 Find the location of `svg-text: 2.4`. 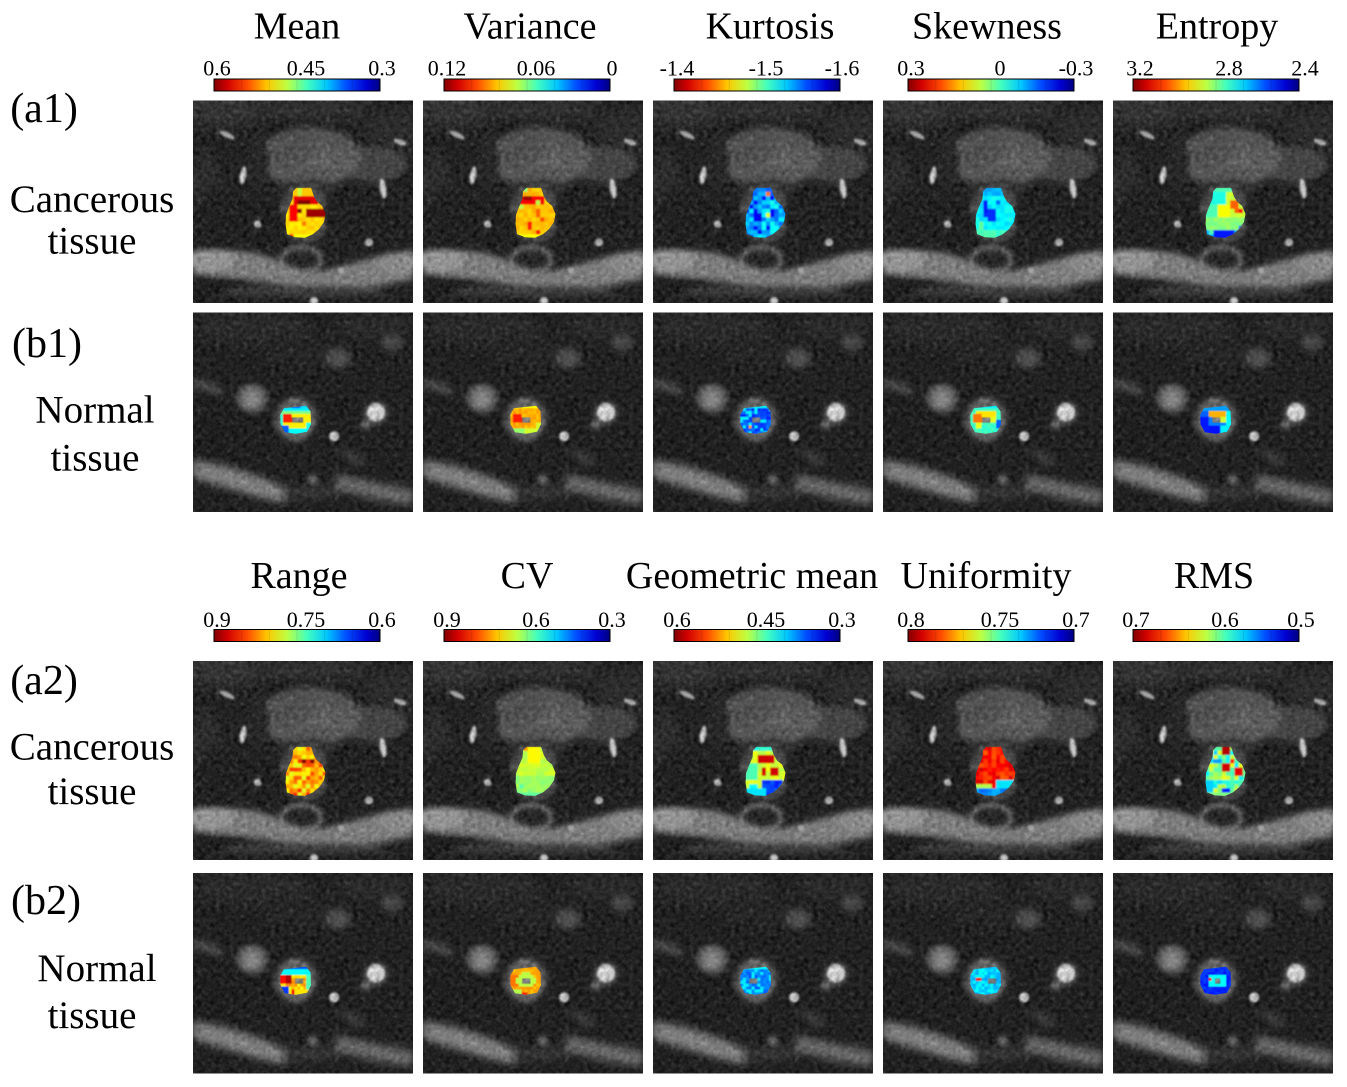

svg-text: 2.4 is located at coordinates (1305, 68).